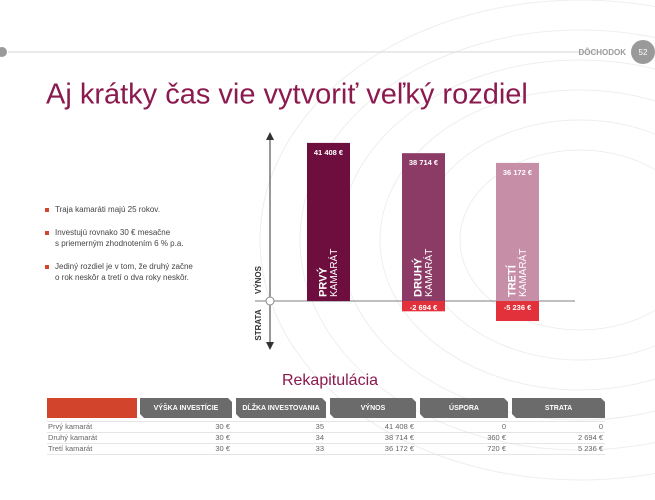 The height and width of the screenshot is (500, 655). I want to click on bullet-text: o rok neskôr a tretí o dva roky neskôr., so click(122, 277).